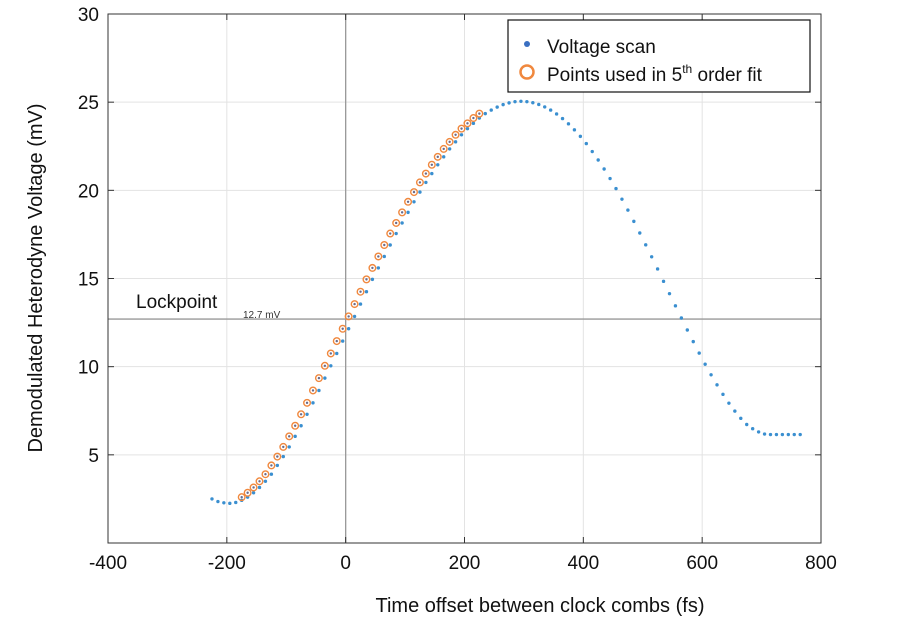 The image size is (907, 626). Describe the element at coordinates (527, 72) in the screenshot. I see `legend-ring-marker` at that location.